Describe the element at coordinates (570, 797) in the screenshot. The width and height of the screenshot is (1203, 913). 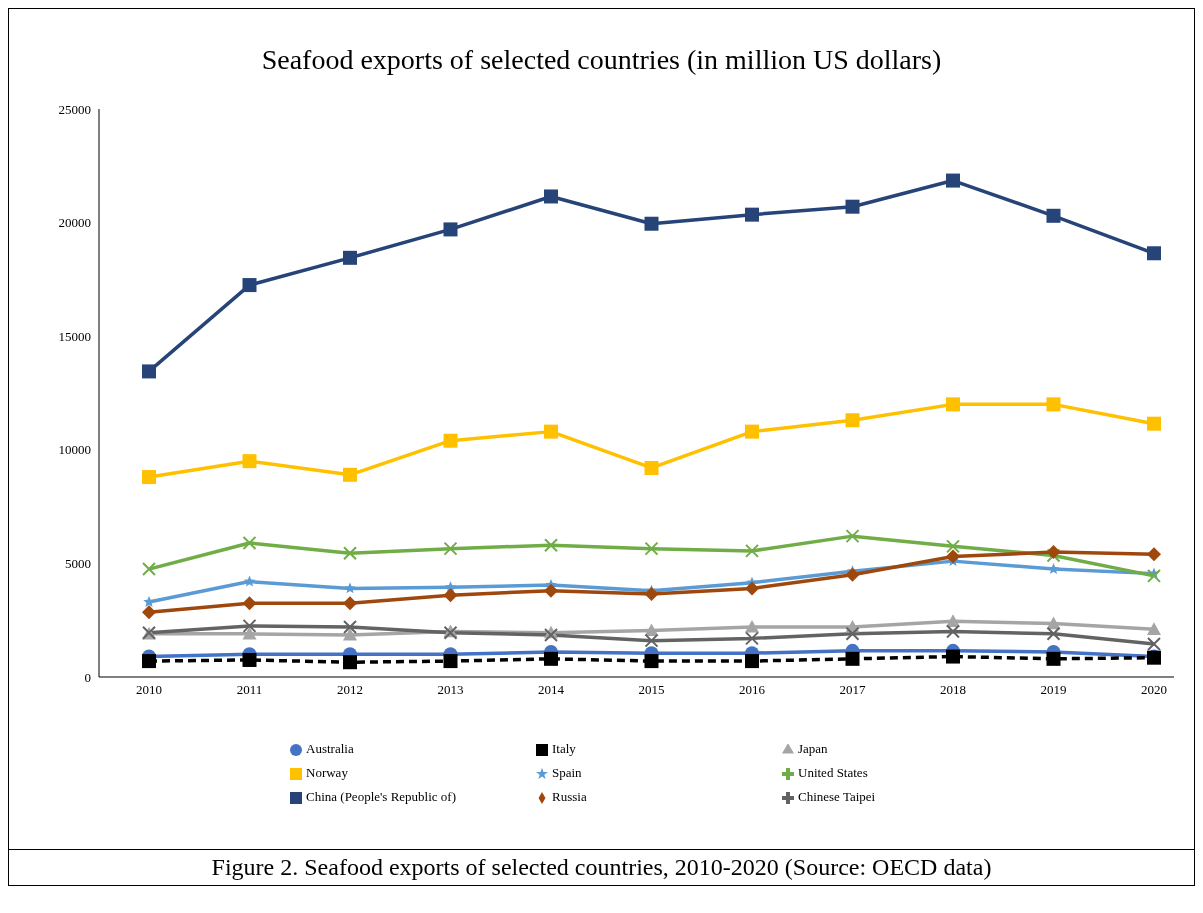
I see `legend-label: Russia` at that location.